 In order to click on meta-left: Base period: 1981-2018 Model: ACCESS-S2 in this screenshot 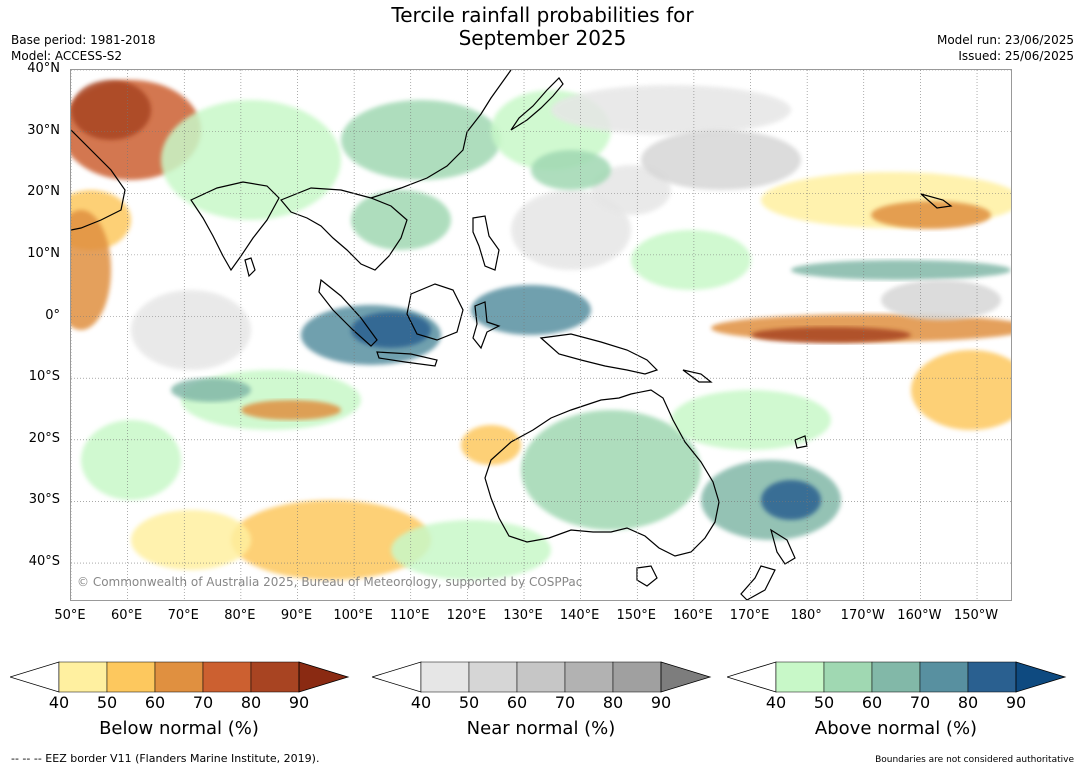, I will do `click(83, 48)`.